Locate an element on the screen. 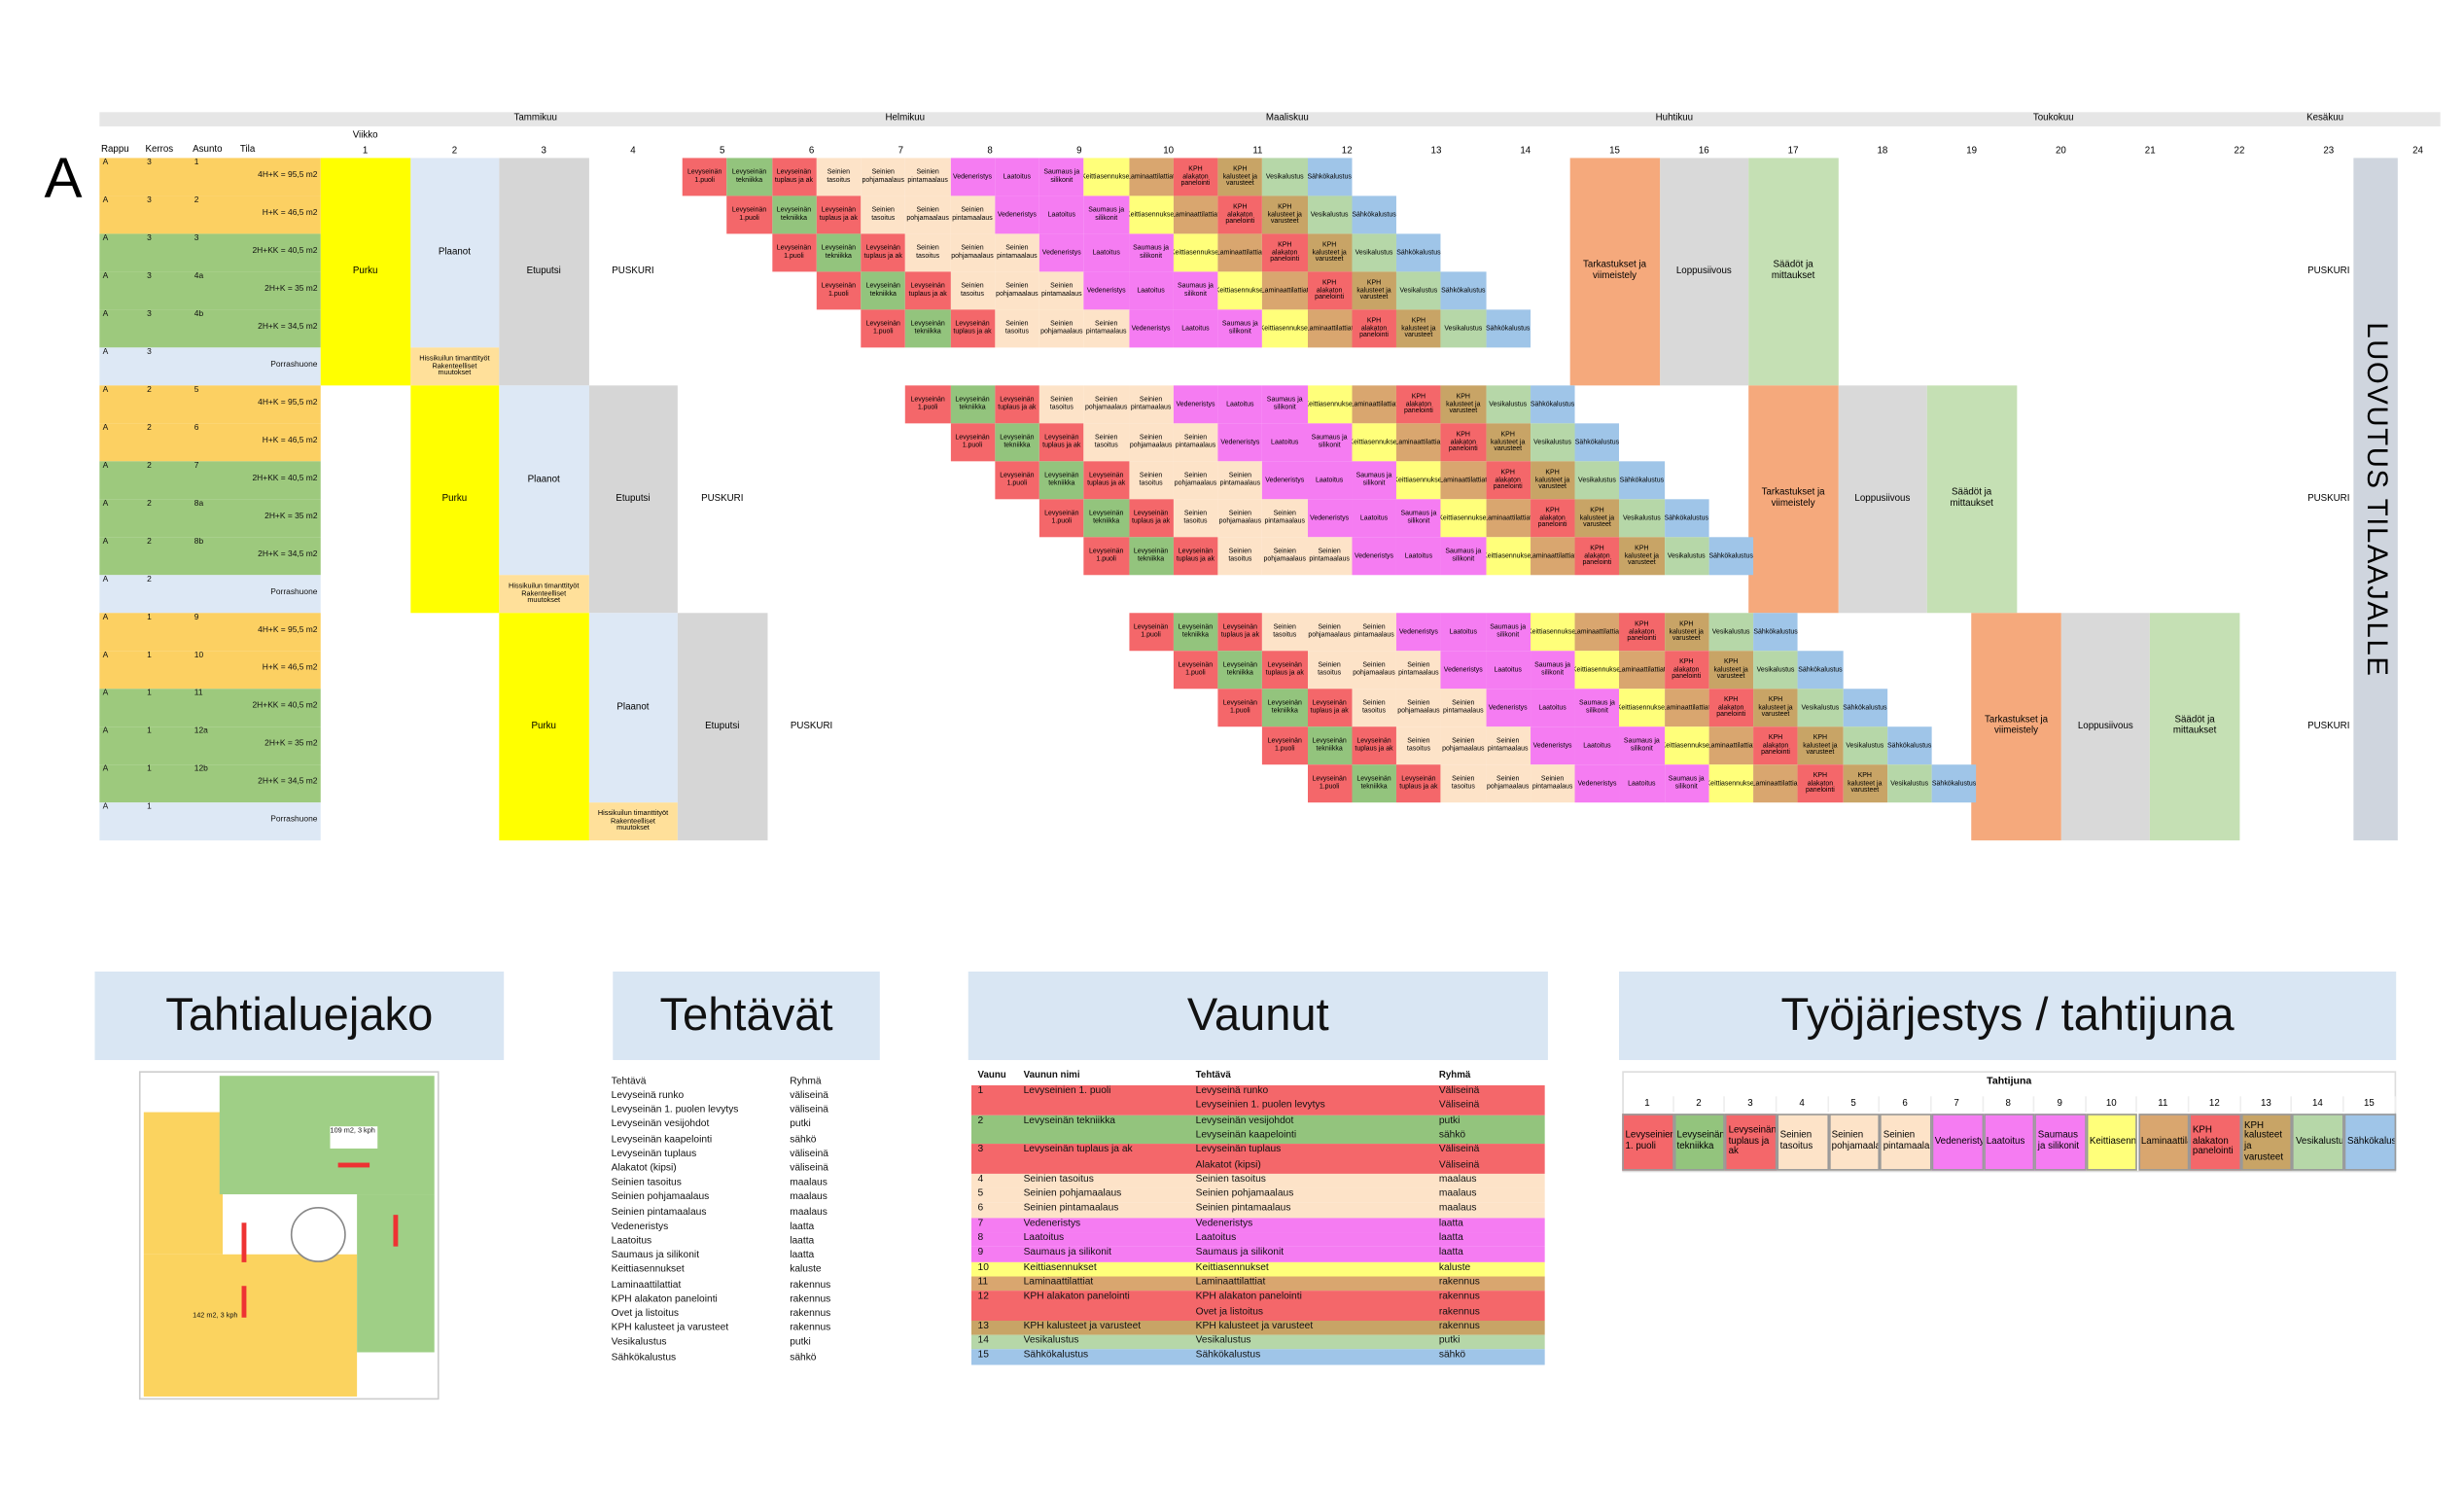  task-group: putki is located at coordinates (800, 1124).